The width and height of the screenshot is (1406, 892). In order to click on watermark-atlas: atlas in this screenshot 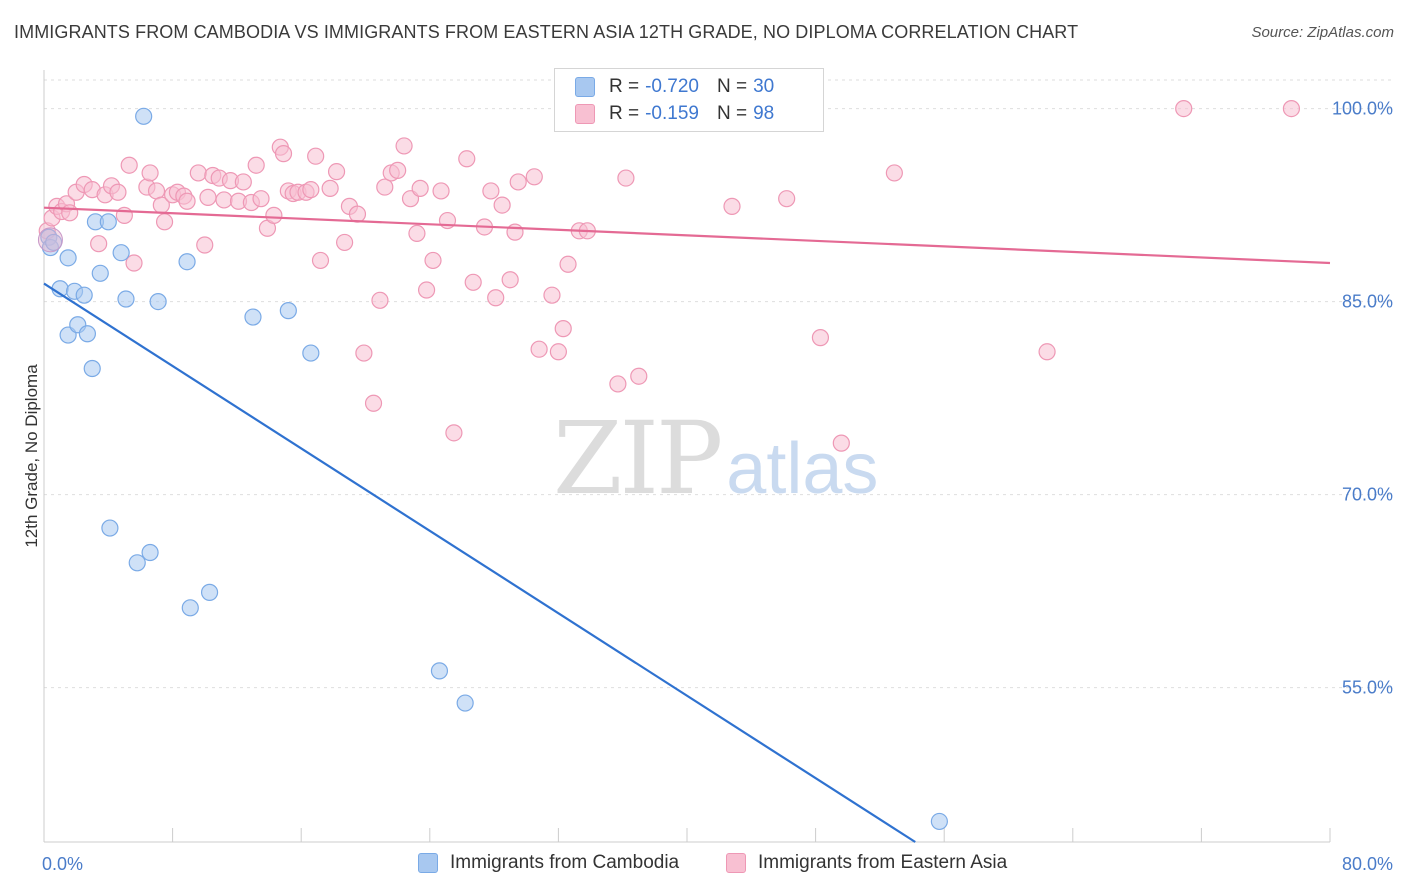, I will do `click(802, 469)`.